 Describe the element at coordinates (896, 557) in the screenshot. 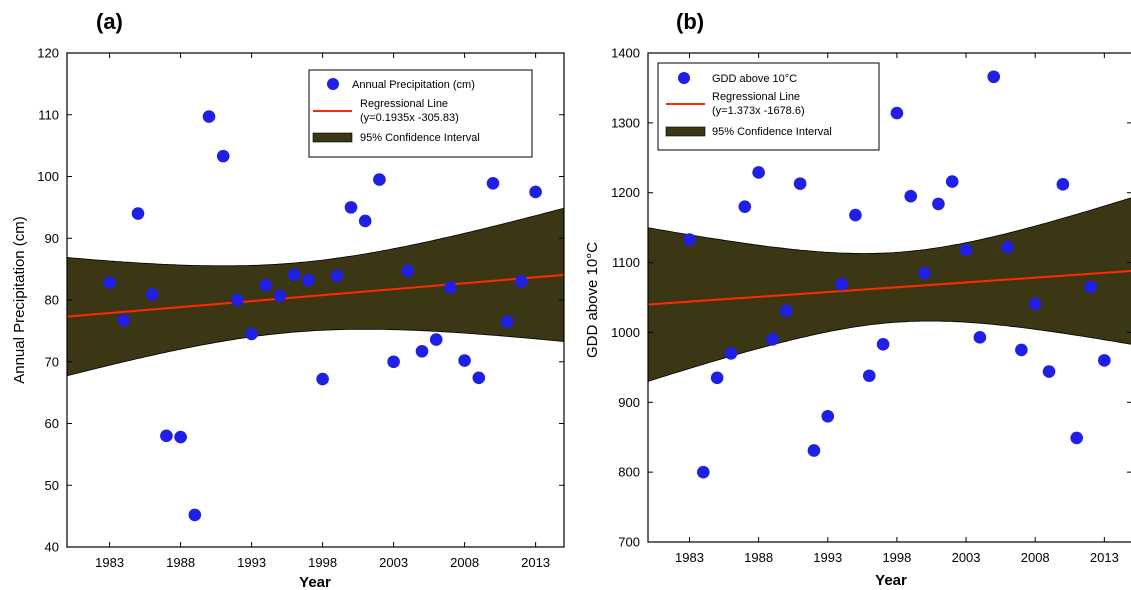

I see `panel-b-x-tick-label: 1998` at that location.